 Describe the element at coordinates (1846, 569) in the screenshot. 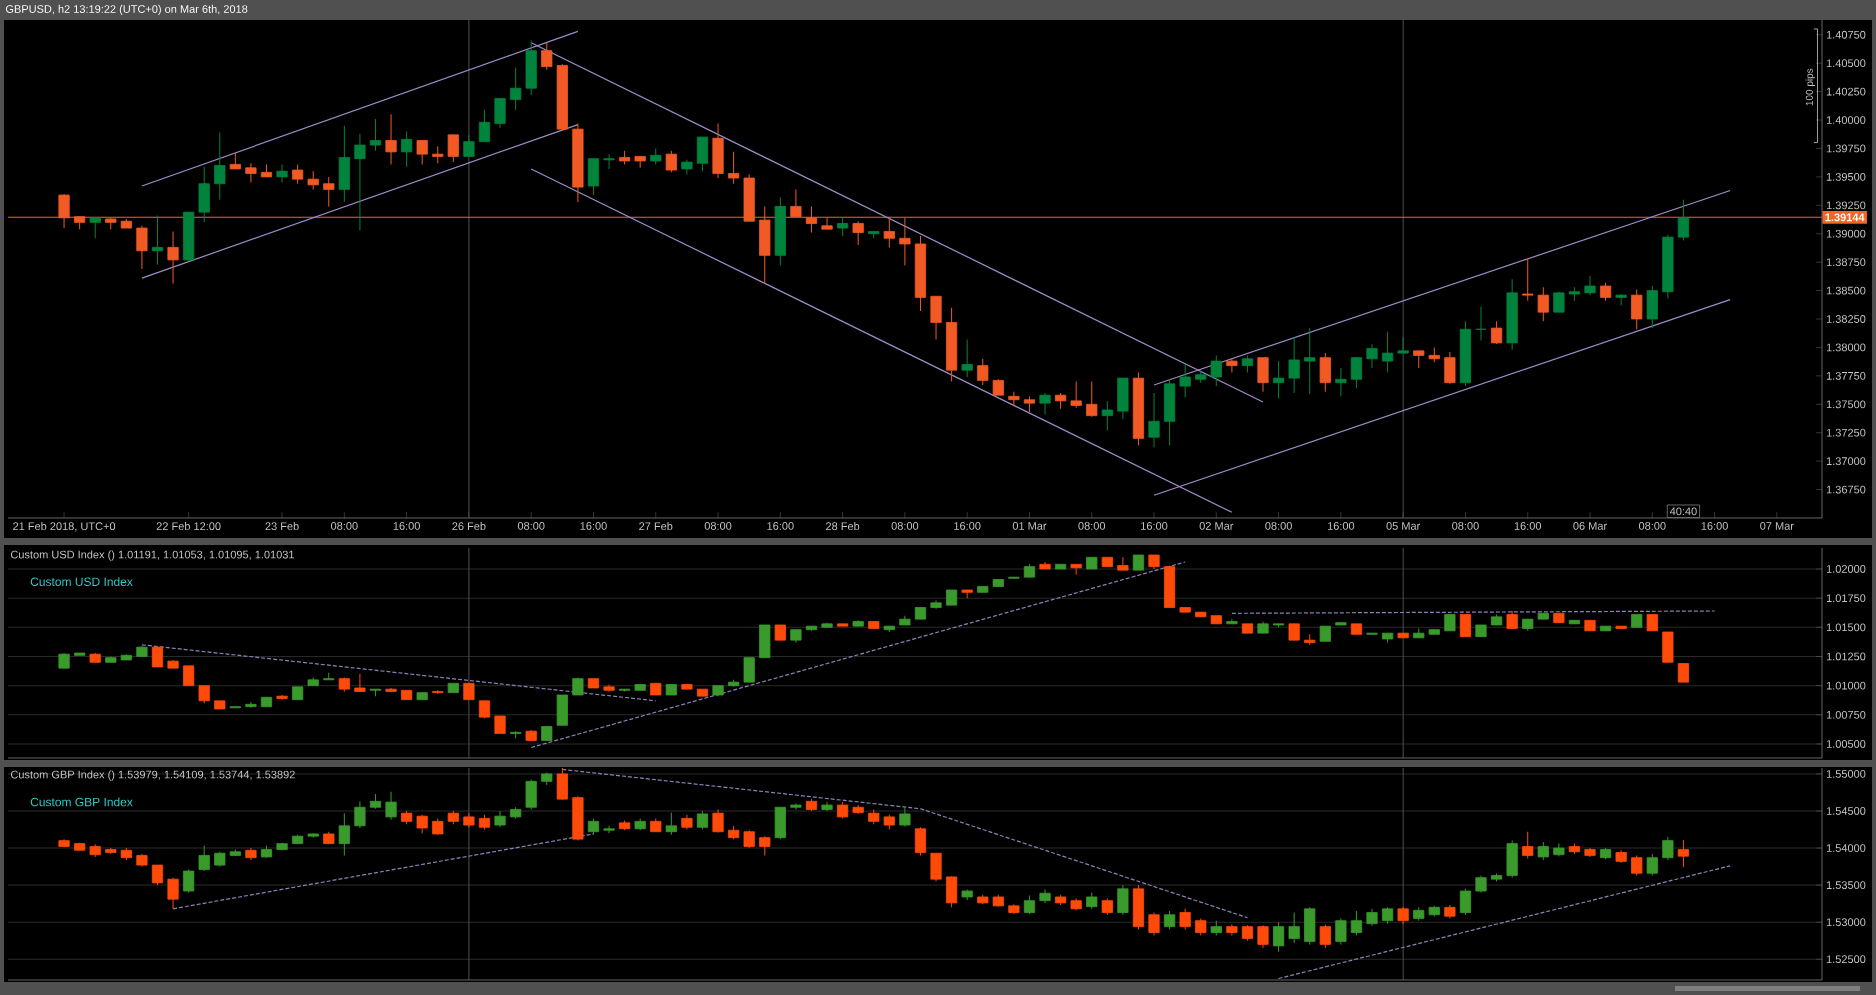

I see `y-tick-label: 1.02000` at that location.